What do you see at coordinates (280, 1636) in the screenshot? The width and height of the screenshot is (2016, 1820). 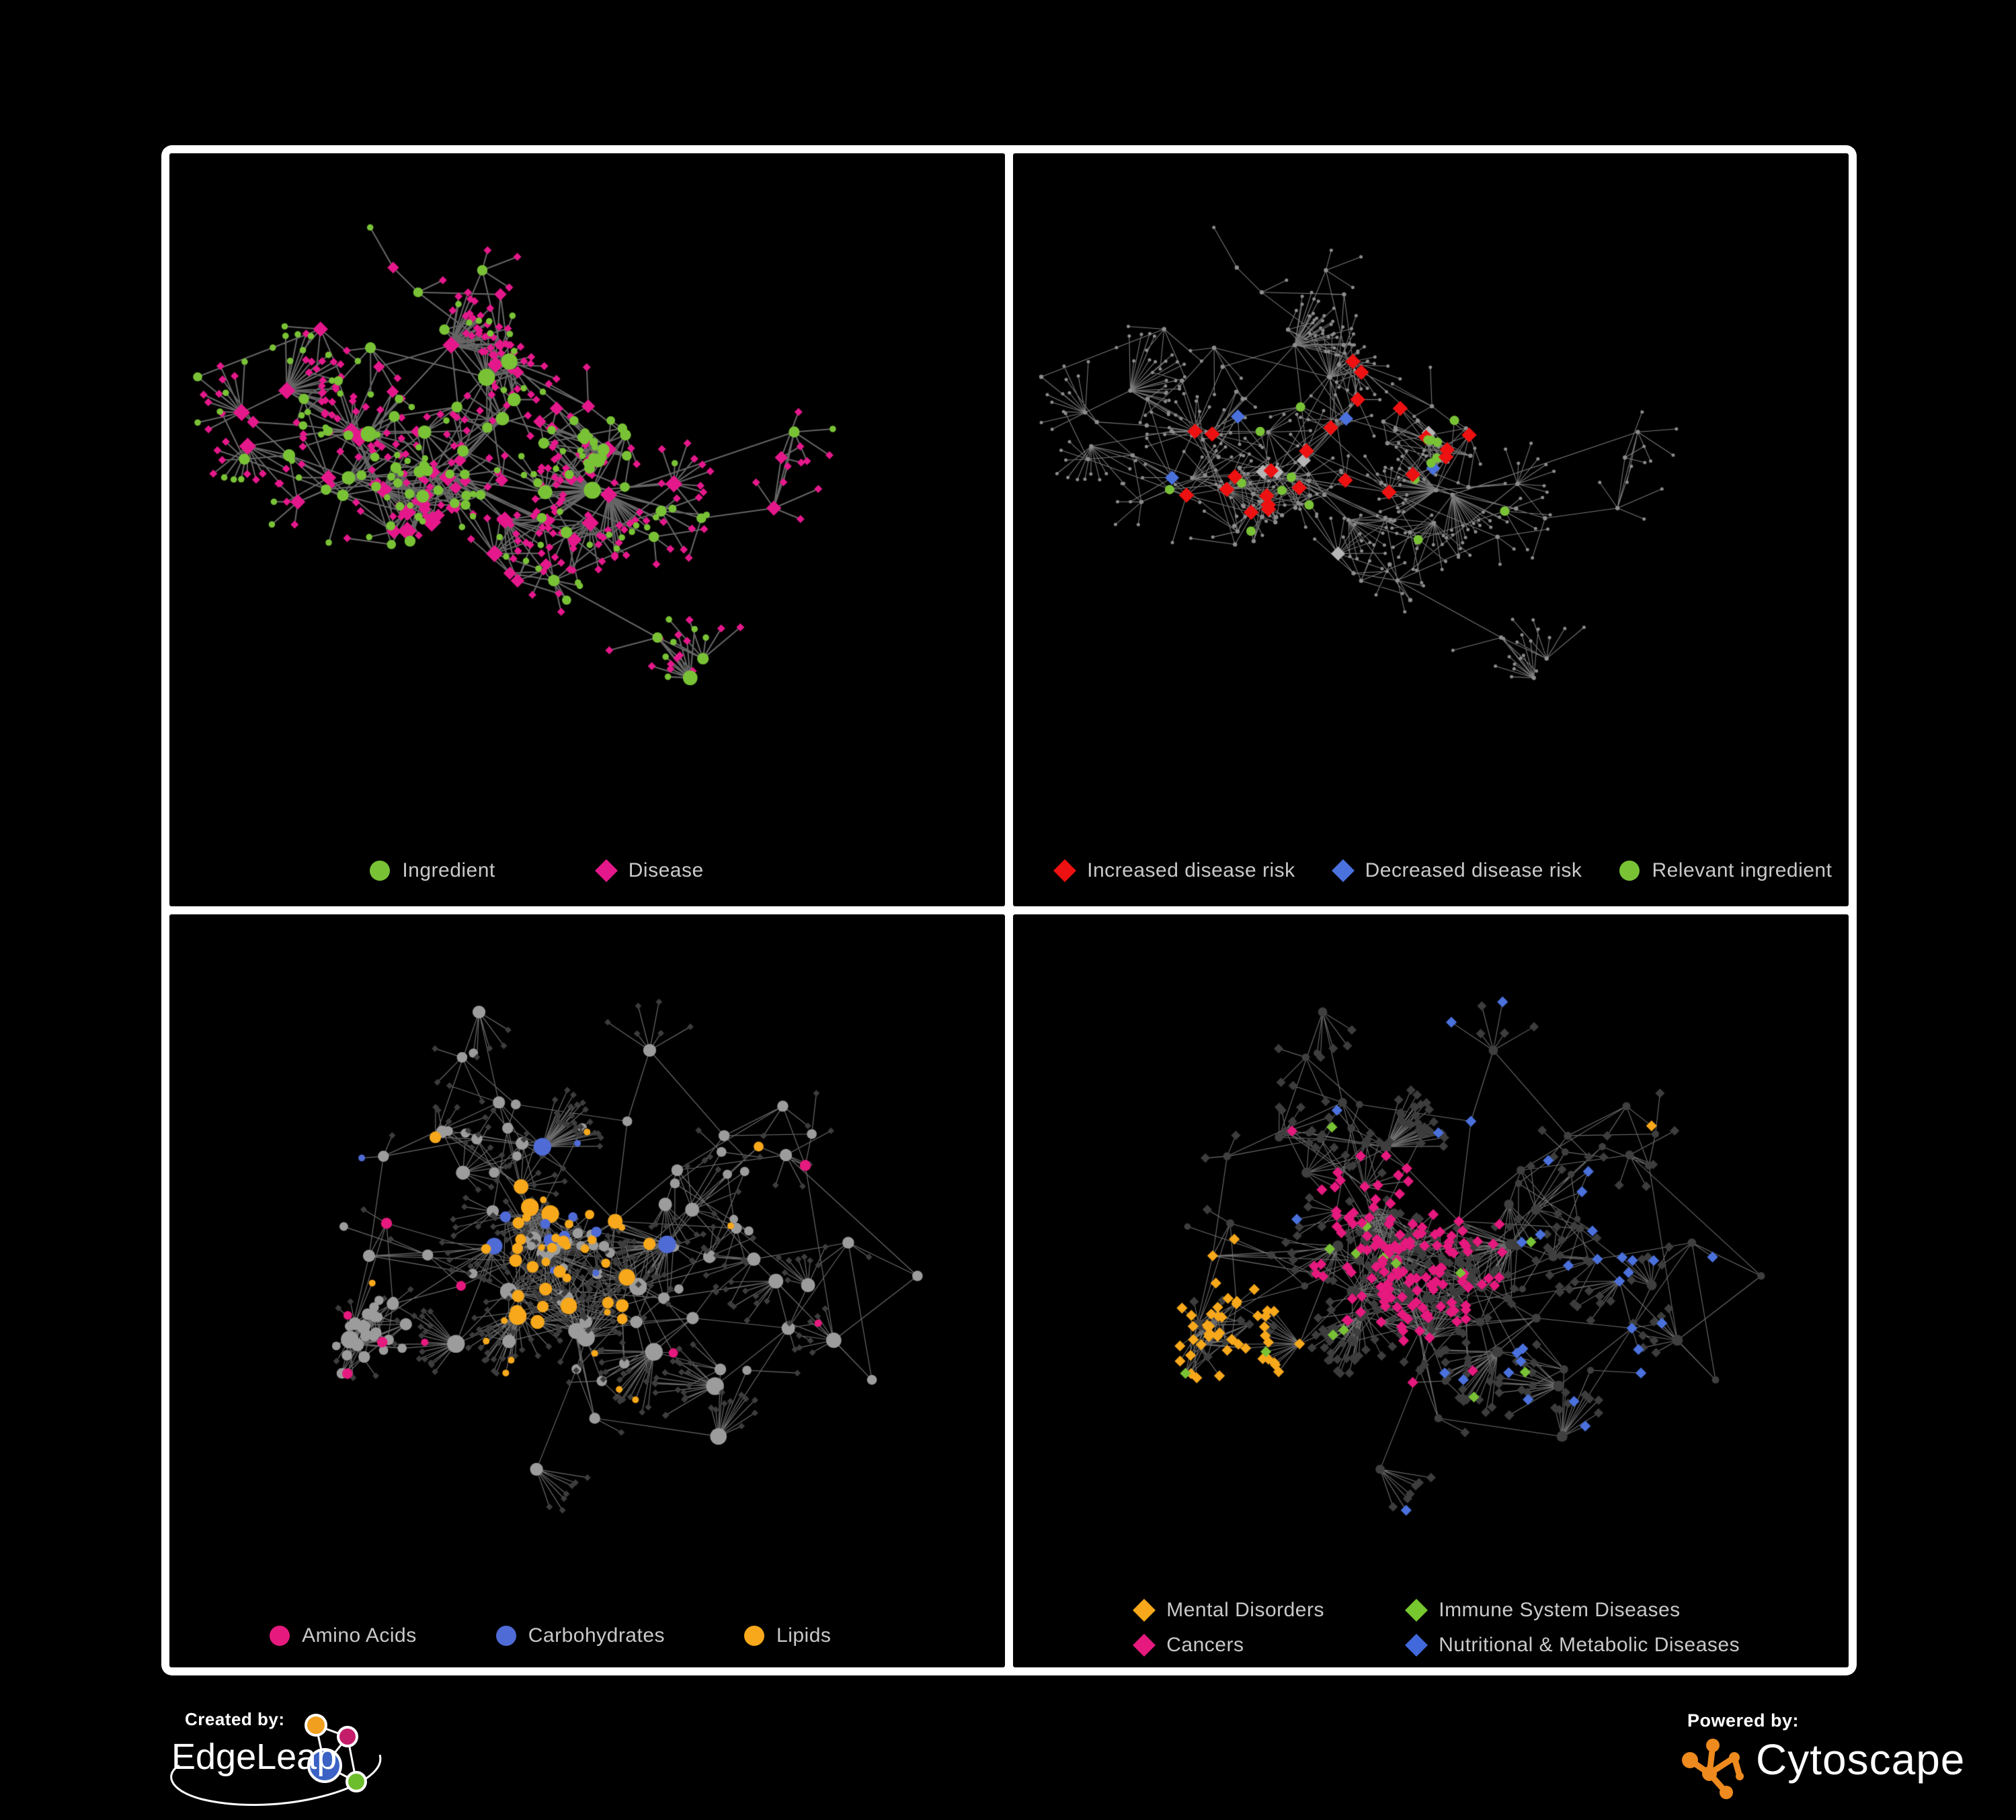 I see `amino-acids-swatch-icon` at bounding box center [280, 1636].